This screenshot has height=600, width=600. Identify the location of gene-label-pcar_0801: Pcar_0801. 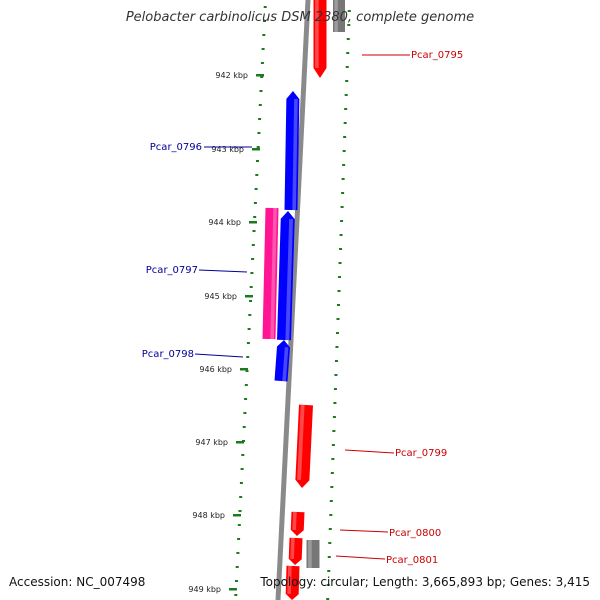
(412, 560).